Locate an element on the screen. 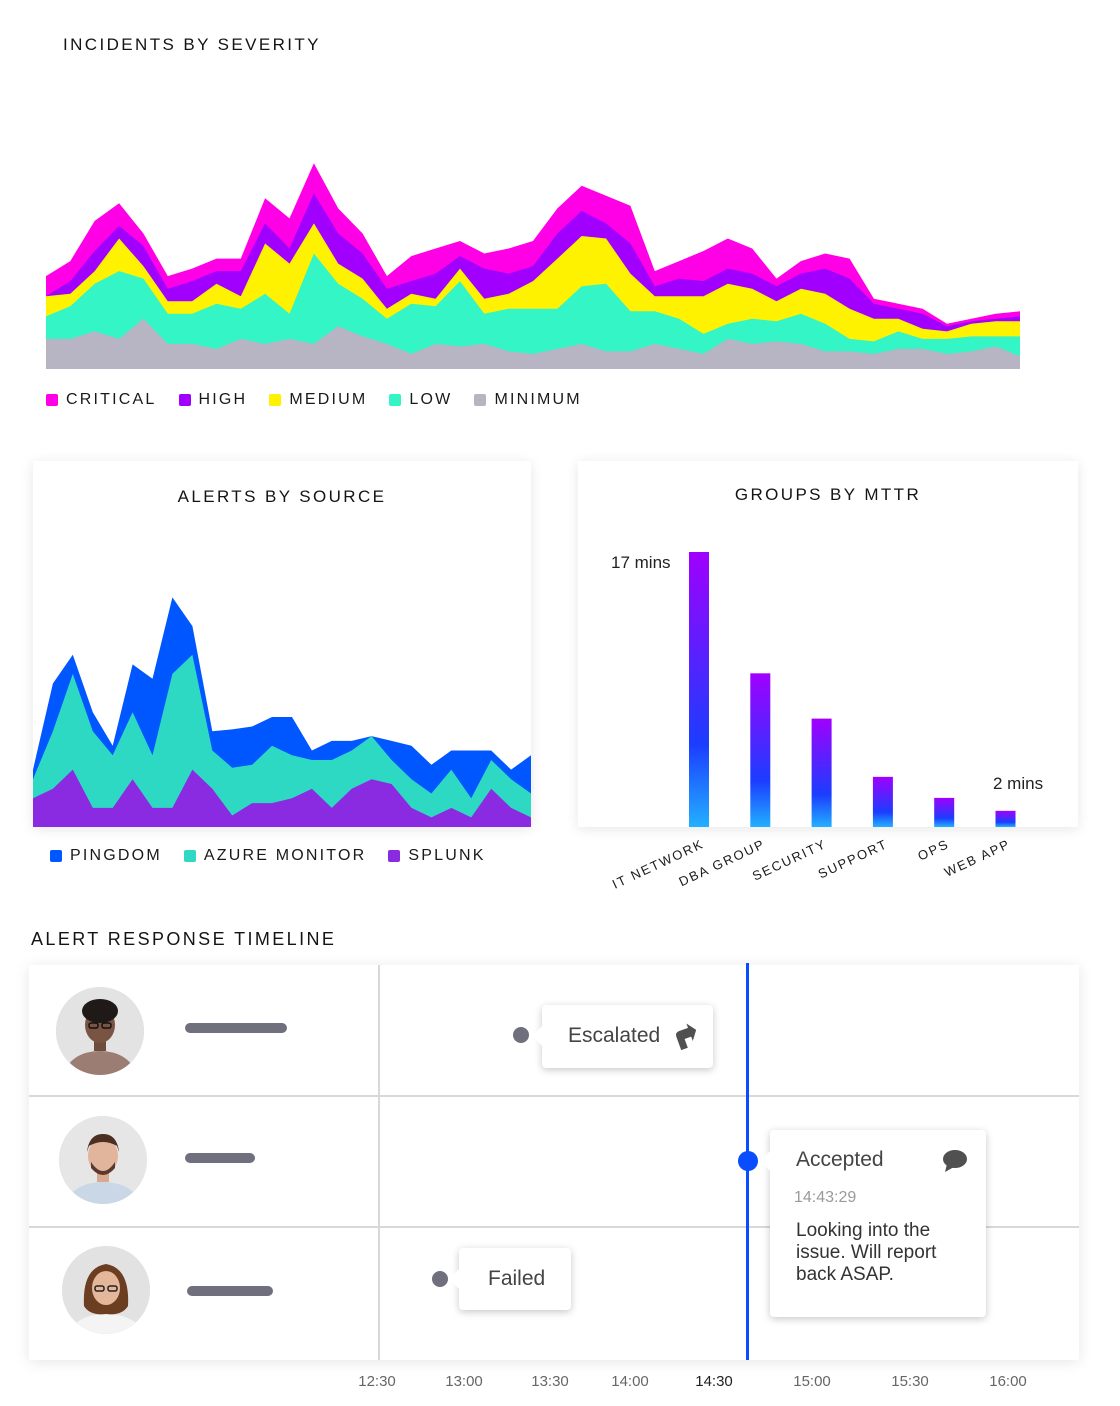  alerts-legend: PINGDOM AZURE MONITOR SPLUNK is located at coordinates (279, 856).